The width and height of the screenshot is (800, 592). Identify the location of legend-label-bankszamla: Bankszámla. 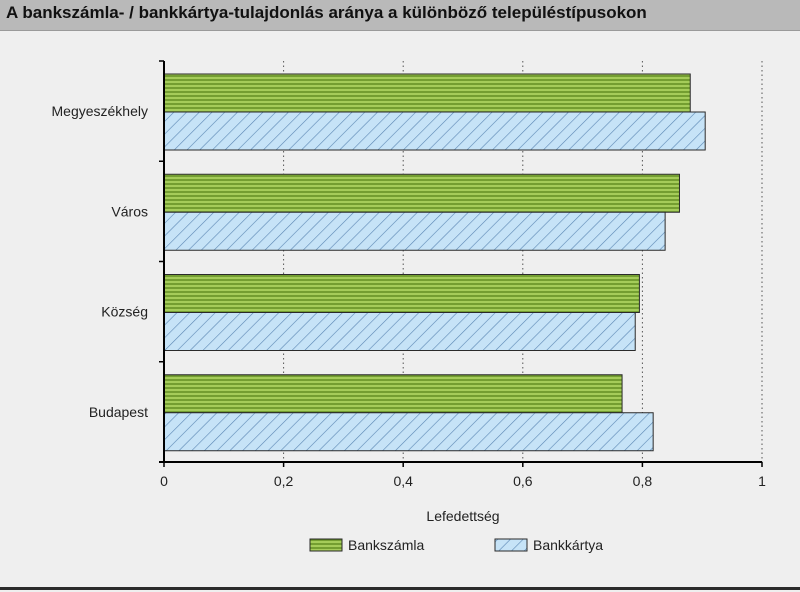
(386, 545).